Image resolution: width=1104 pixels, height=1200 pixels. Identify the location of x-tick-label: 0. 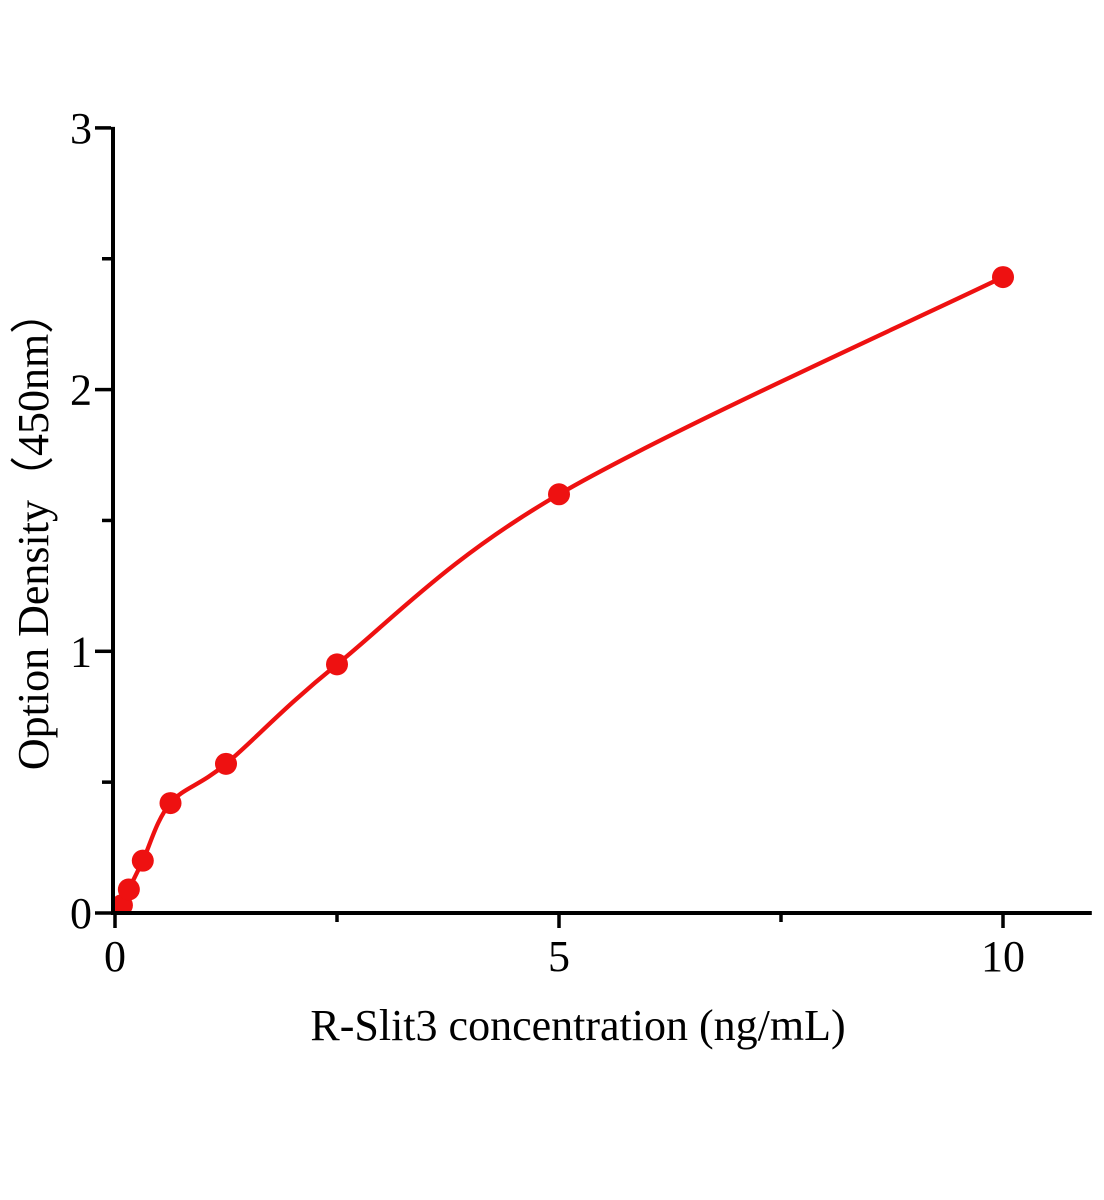
(115, 956).